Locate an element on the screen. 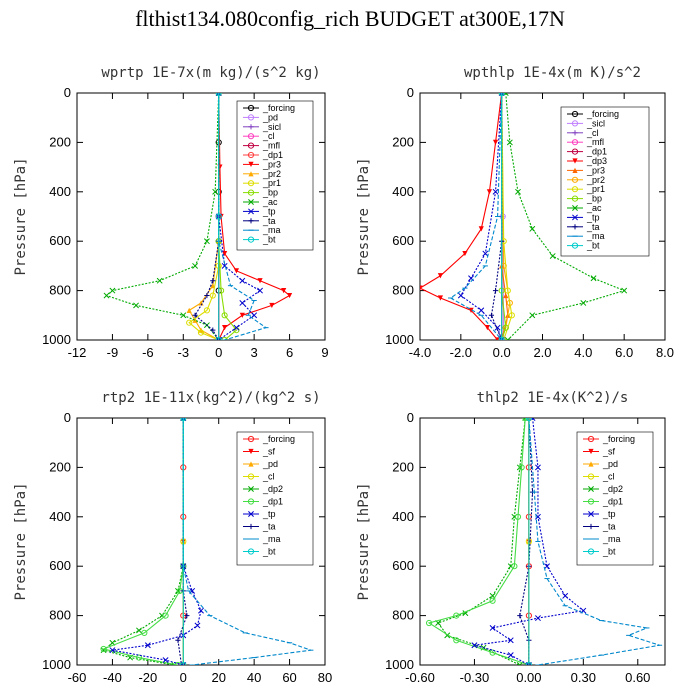 Image resolution: width=700 pixels, height=700 pixels. x-tick-label: 4.0 is located at coordinates (583, 352).